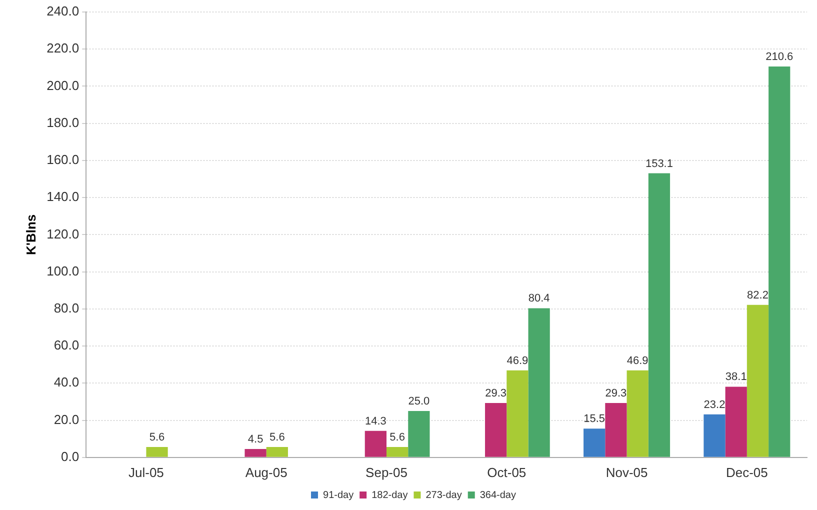 Image resolution: width=817 pixels, height=510 pixels. I want to click on data-label: 153.1, so click(659, 164).